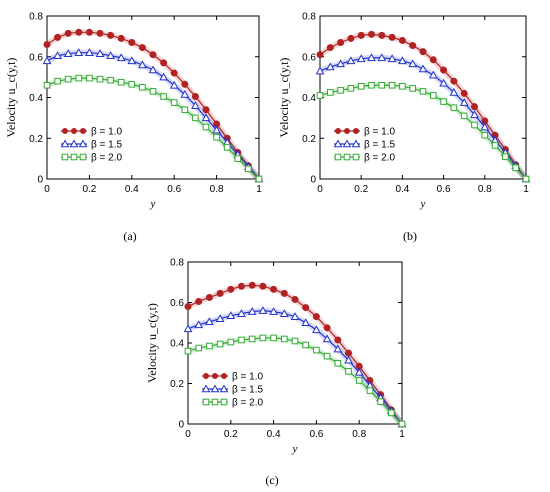  What do you see at coordinates (316, 434) in the screenshot?
I see `x-tick-label: 0.6` at bounding box center [316, 434].